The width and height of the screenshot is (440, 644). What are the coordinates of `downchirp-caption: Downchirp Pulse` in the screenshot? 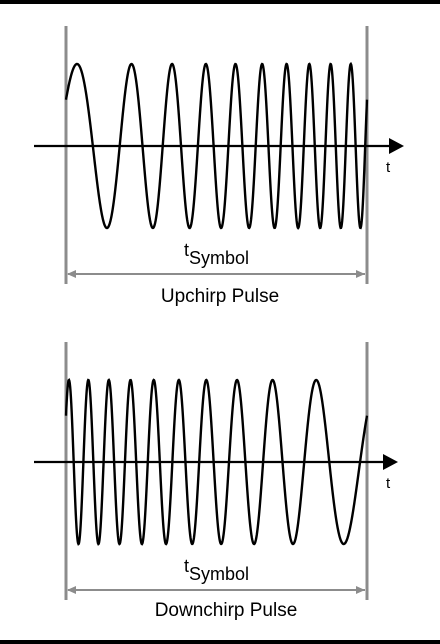 It's located at (226, 610).